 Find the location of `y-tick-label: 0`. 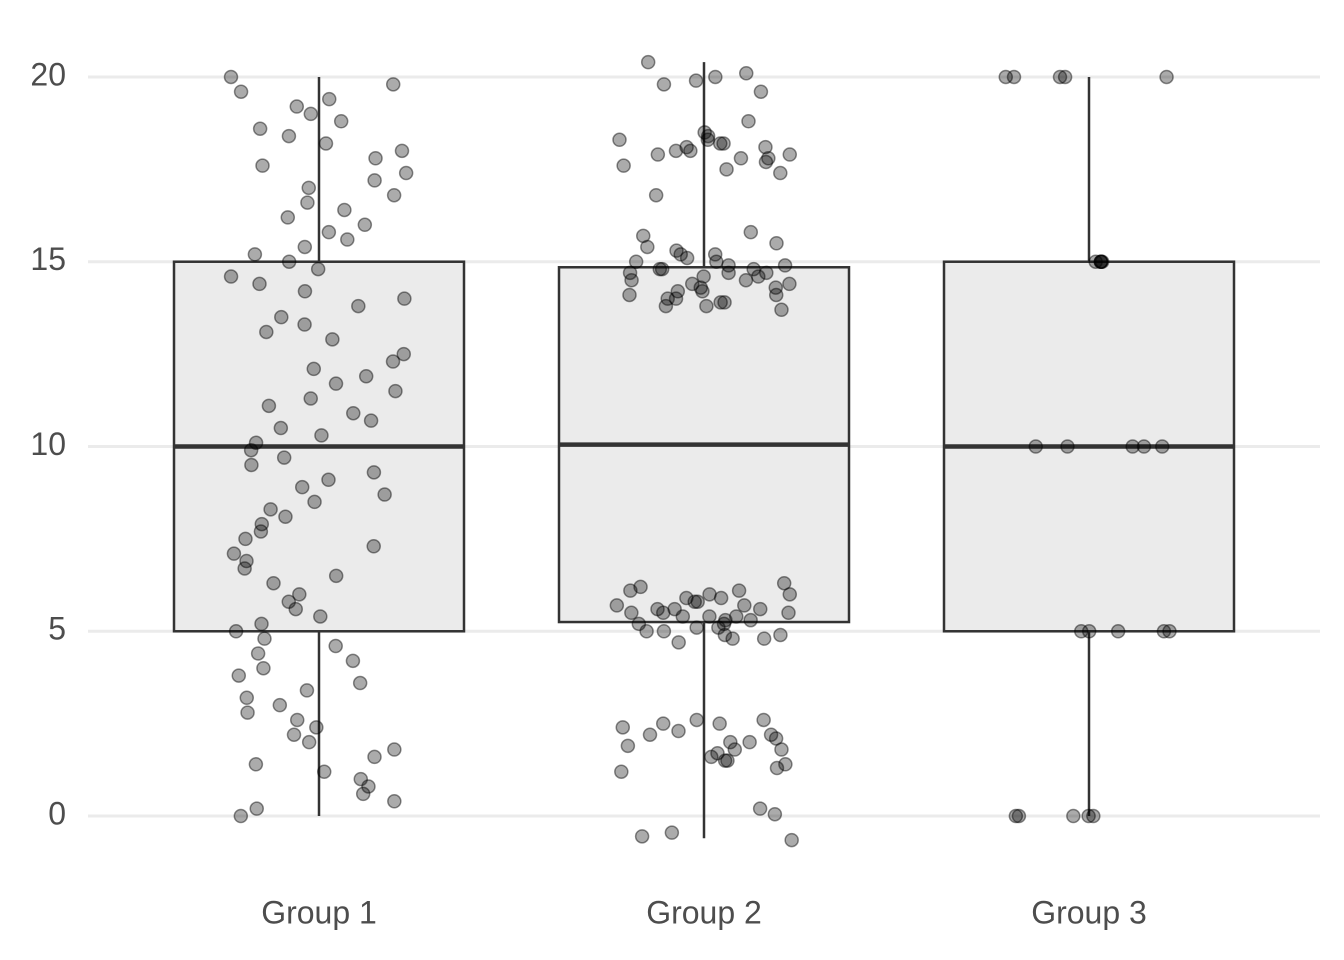

y-tick-label: 0 is located at coordinates (57, 813).